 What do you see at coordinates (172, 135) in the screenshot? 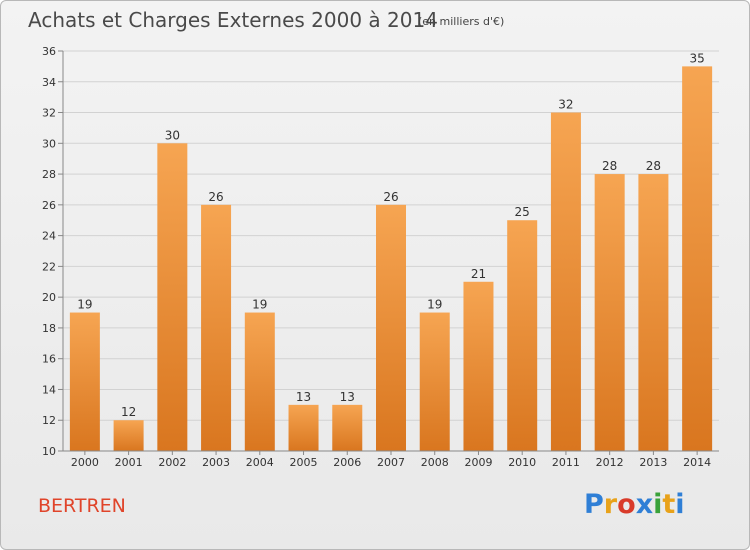
I see `data-label: 30` at bounding box center [172, 135].